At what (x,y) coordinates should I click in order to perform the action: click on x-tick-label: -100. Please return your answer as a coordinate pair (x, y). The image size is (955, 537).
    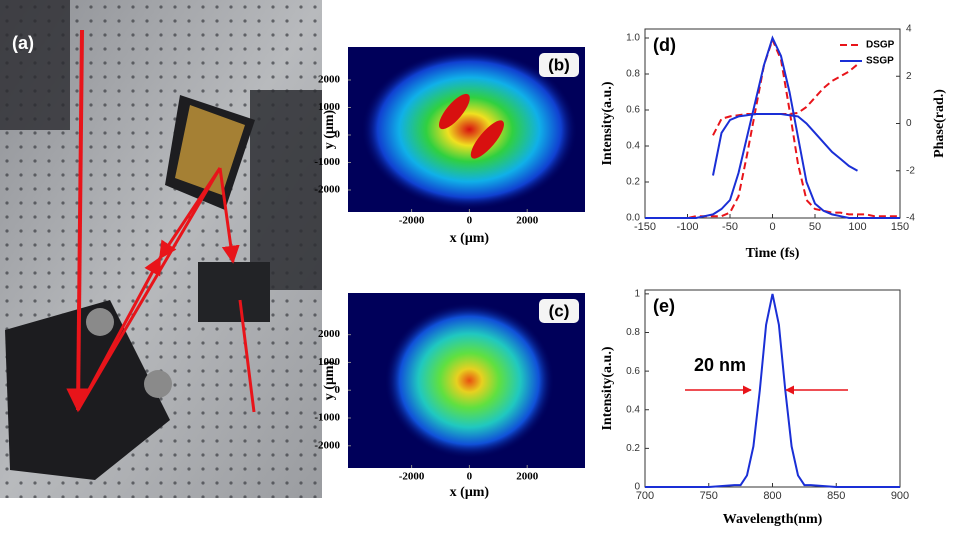
    Looking at the image, I should click on (687, 227).